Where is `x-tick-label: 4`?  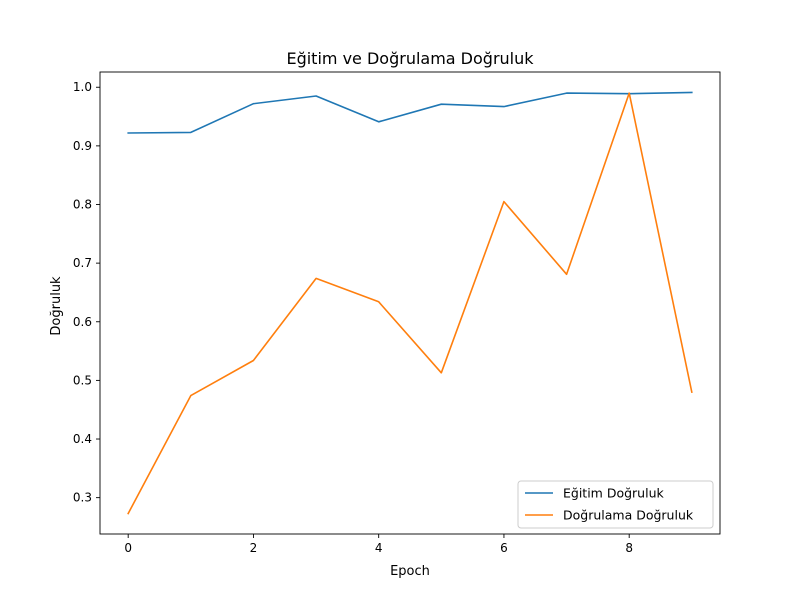
x-tick-label: 4 is located at coordinates (379, 548).